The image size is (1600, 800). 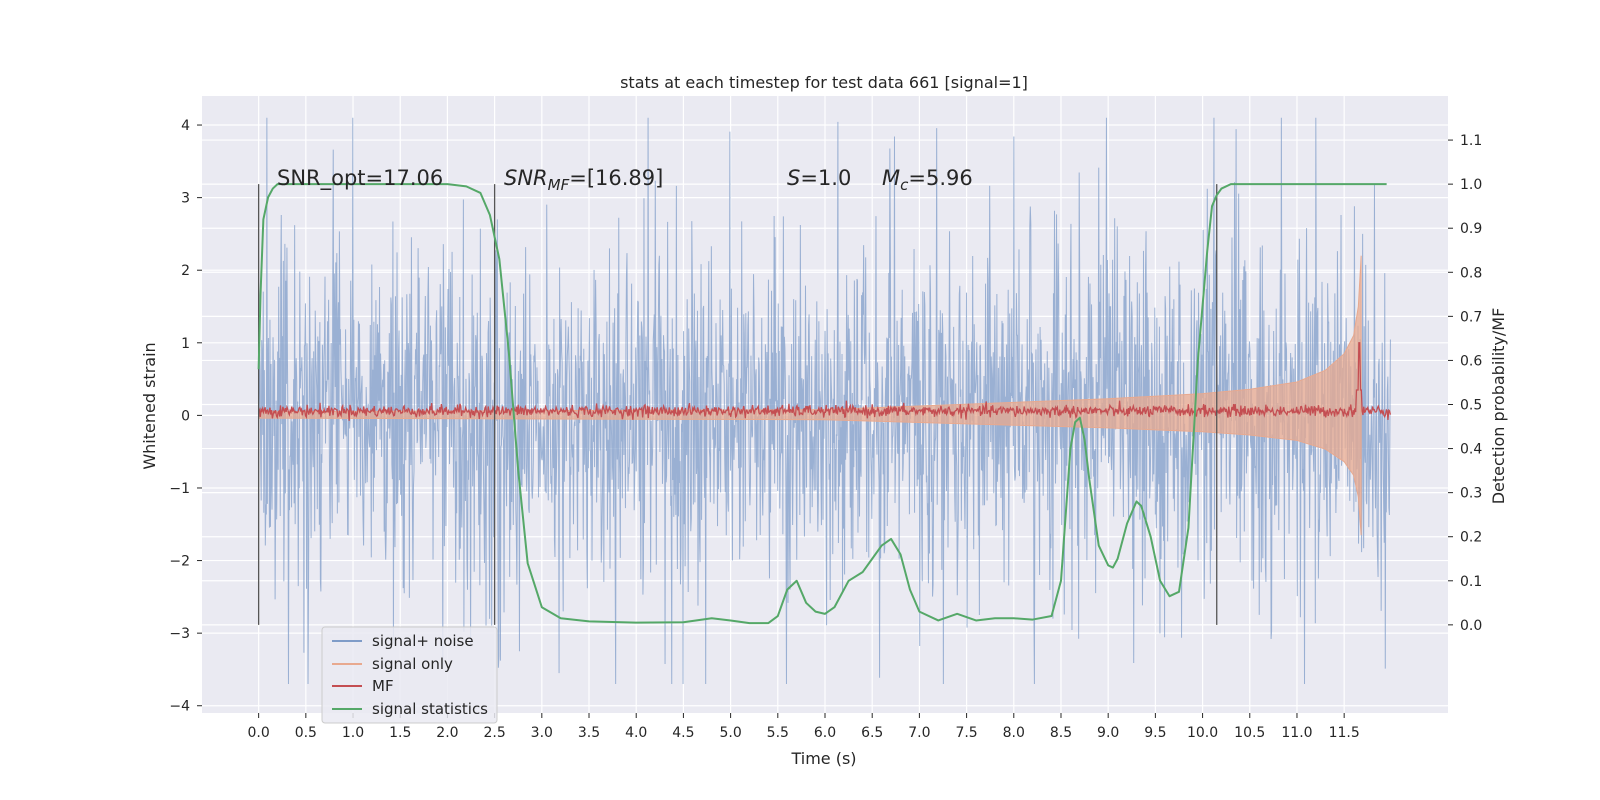 I want to click on x-tick-label: 11.0, so click(x=1296, y=733).